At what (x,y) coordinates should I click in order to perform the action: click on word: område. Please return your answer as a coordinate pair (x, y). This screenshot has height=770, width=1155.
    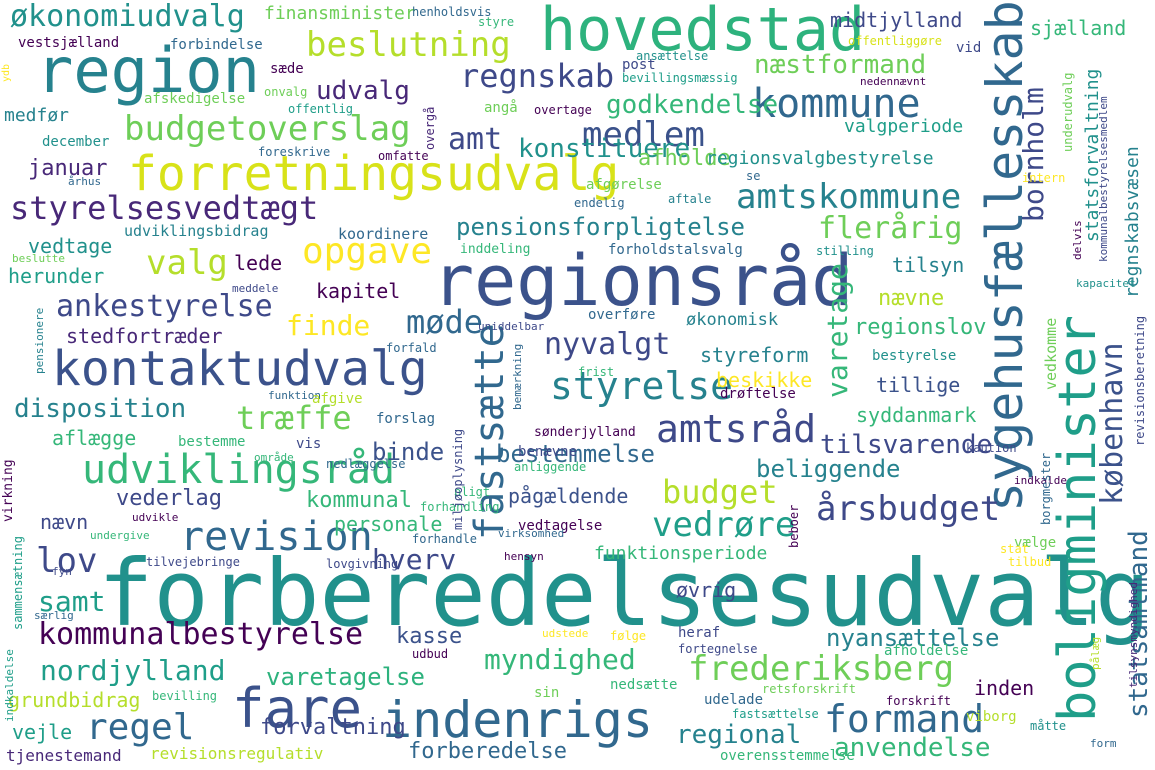
    Looking at the image, I should click on (274, 457).